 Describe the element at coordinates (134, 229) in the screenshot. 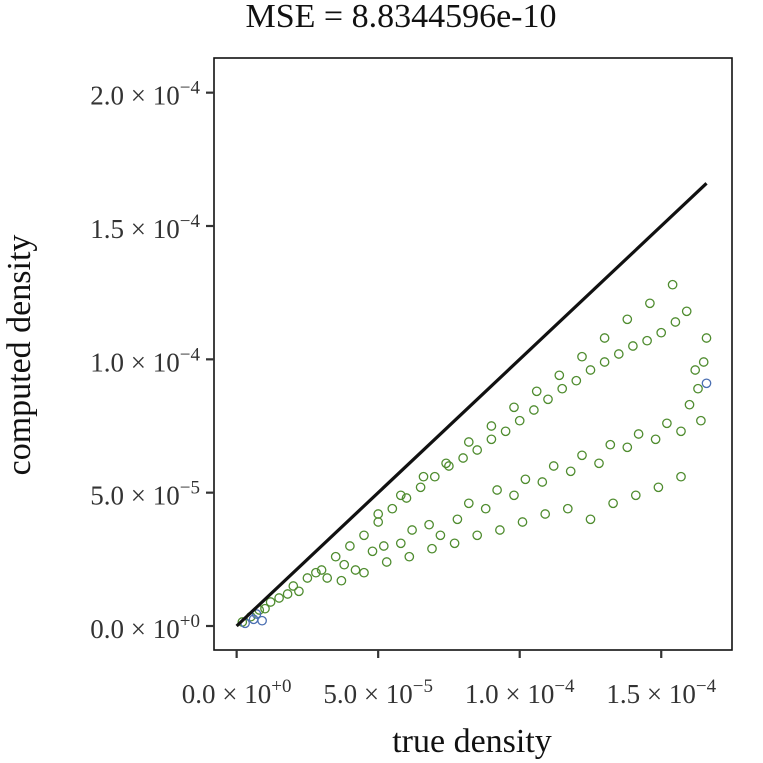

I see `tick-label-mantissa: 1.5 × 10` at that location.